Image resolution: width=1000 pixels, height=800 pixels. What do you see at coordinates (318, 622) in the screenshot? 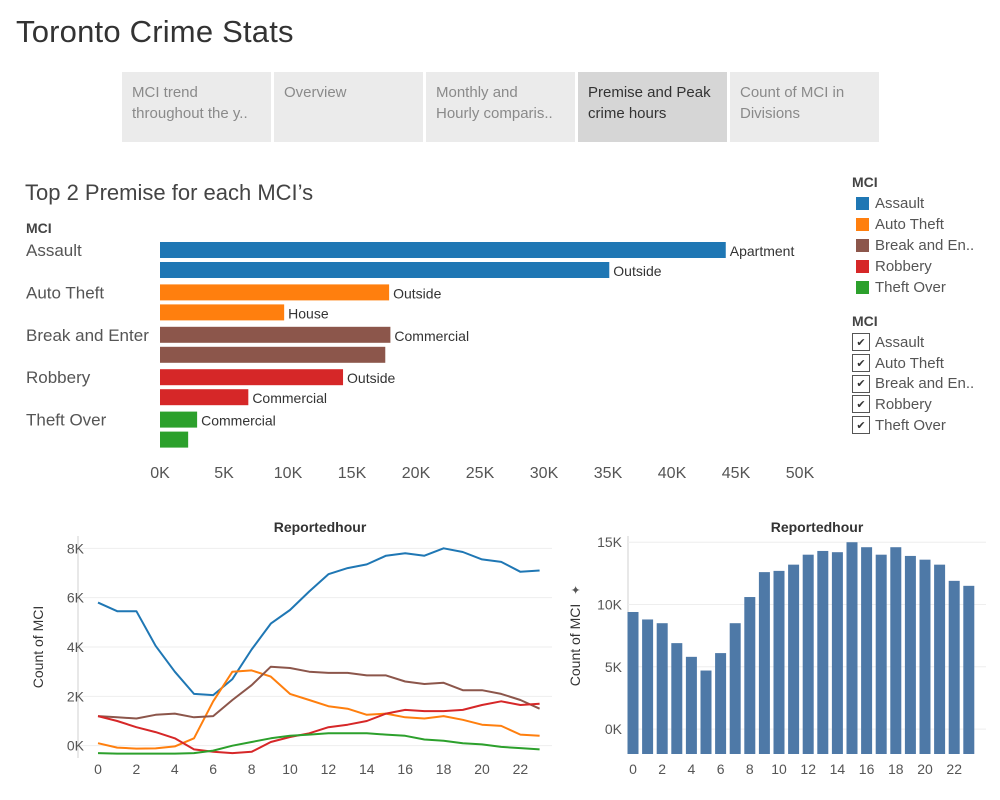
I see `series-line-assault` at bounding box center [318, 622].